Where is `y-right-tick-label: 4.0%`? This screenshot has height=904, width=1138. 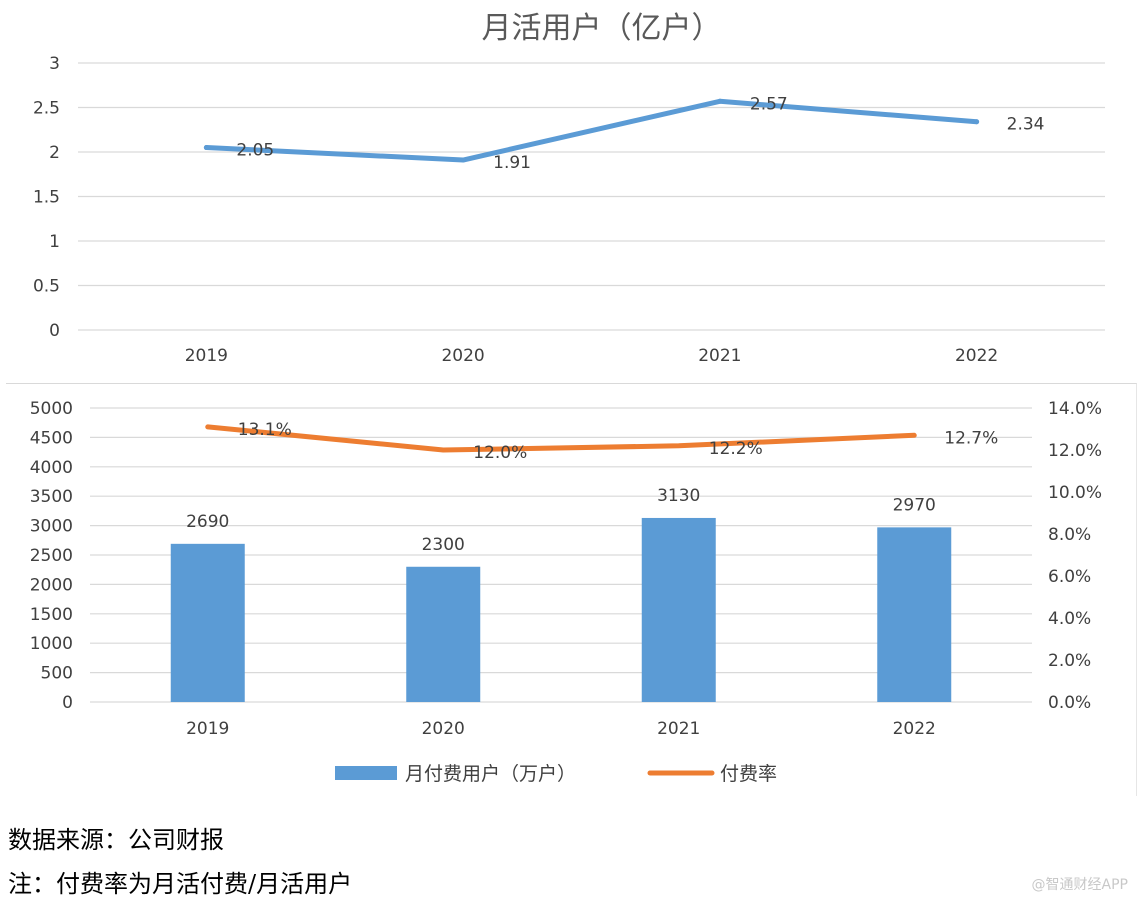 y-right-tick-label: 4.0% is located at coordinates (1069, 619).